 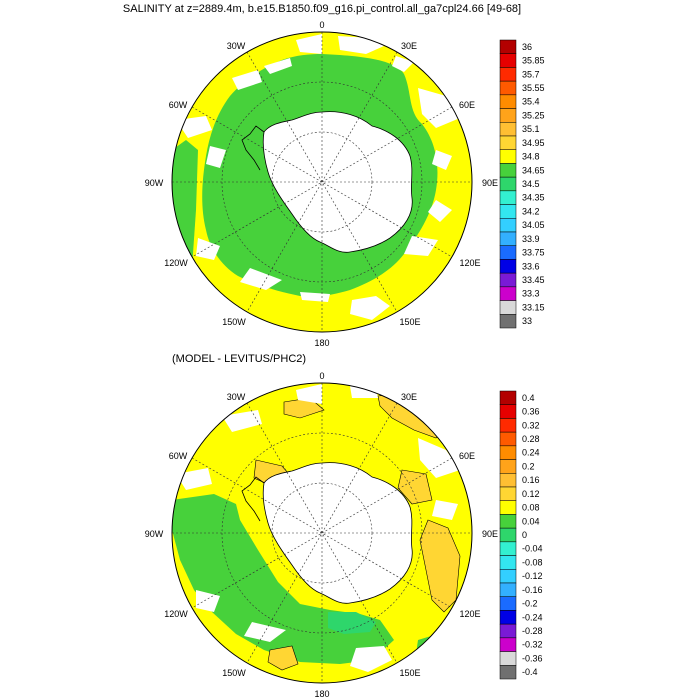 I want to click on colorbar-label: 33.6, so click(x=531, y=266).